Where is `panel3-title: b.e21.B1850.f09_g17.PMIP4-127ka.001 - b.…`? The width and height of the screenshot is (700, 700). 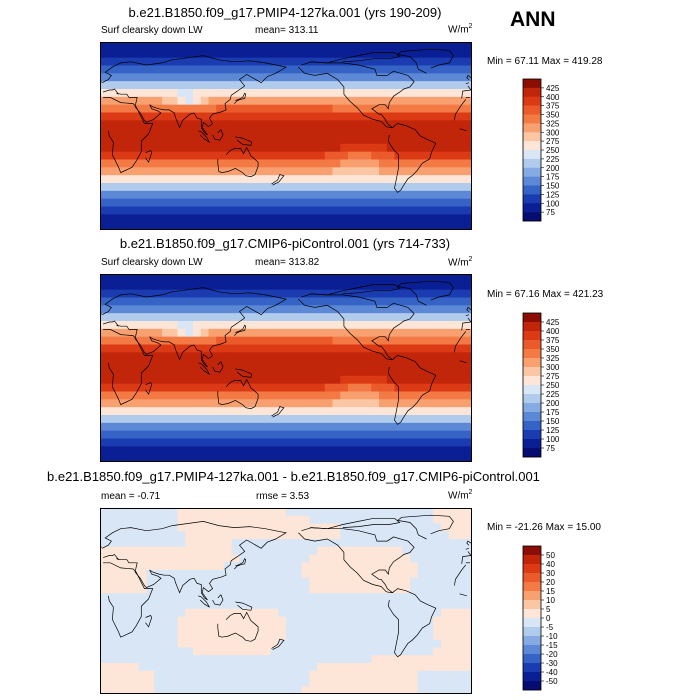
panel3-title: b.e21.B1850.f09_g17.PMIP4-127ka.001 - b.… is located at coordinates (293, 476).